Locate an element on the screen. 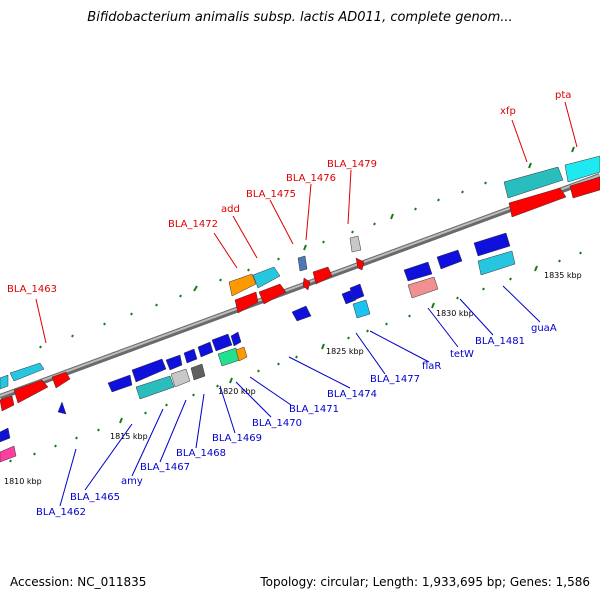 The width and height of the screenshot is (600, 600). gene-label: BLA_1477 is located at coordinates (395, 379).